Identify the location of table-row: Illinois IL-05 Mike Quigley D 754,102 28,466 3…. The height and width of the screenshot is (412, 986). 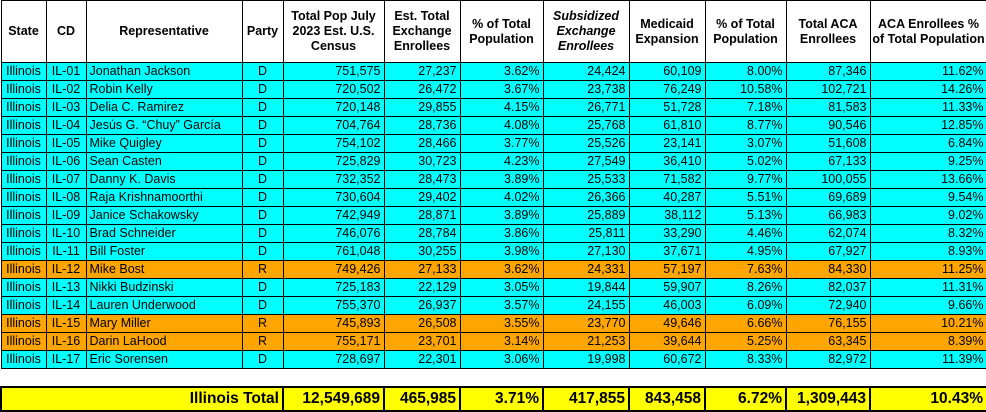
(493, 143).